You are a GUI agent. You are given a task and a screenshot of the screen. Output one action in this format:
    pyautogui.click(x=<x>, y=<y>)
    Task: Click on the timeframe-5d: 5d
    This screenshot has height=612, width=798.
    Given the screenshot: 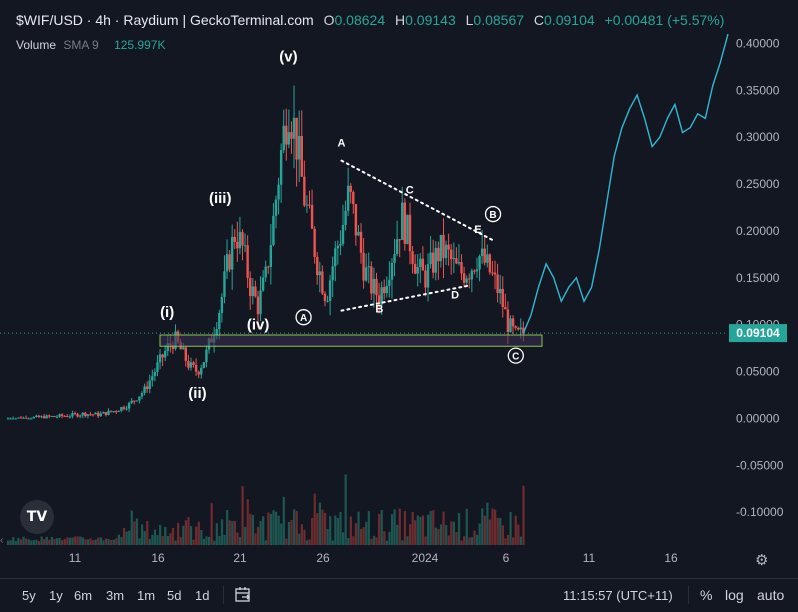 What is the action you would take?
    pyautogui.click(x=174, y=595)
    